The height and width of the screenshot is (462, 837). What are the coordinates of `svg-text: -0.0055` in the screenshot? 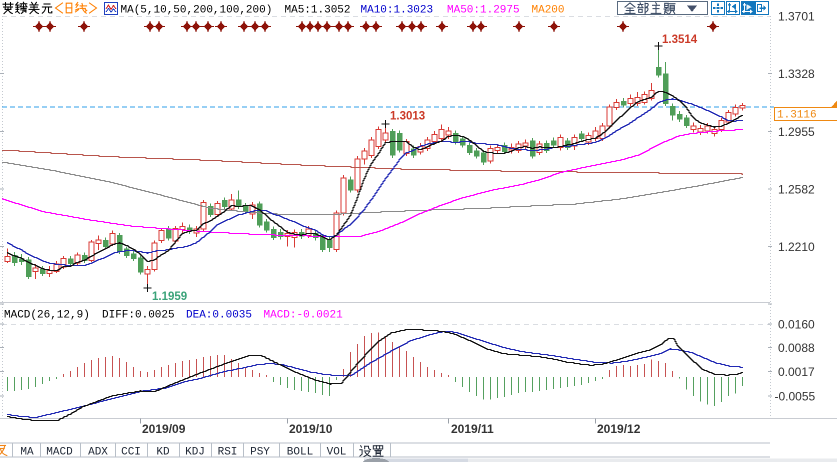 It's located at (795, 397).